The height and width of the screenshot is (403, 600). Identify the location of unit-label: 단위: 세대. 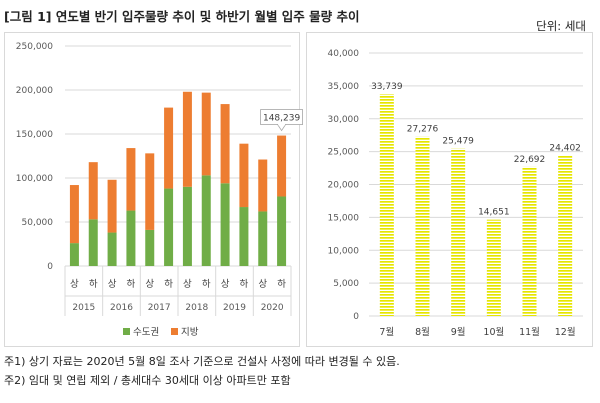
(561, 26).